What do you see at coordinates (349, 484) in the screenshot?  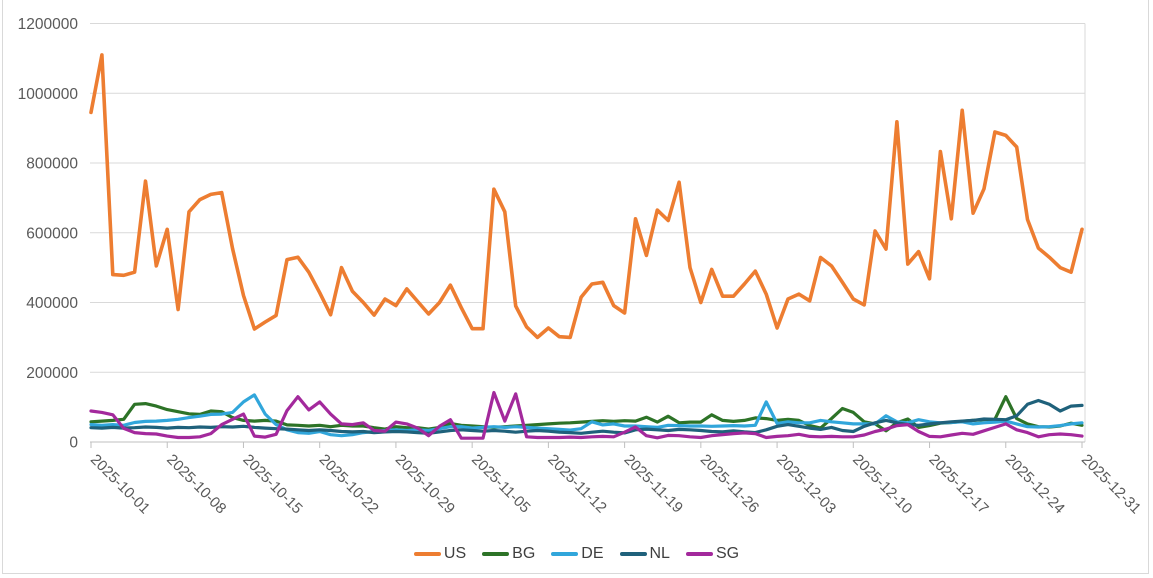 I see `x-axis-label: 2025-10-22` at bounding box center [349, 484].